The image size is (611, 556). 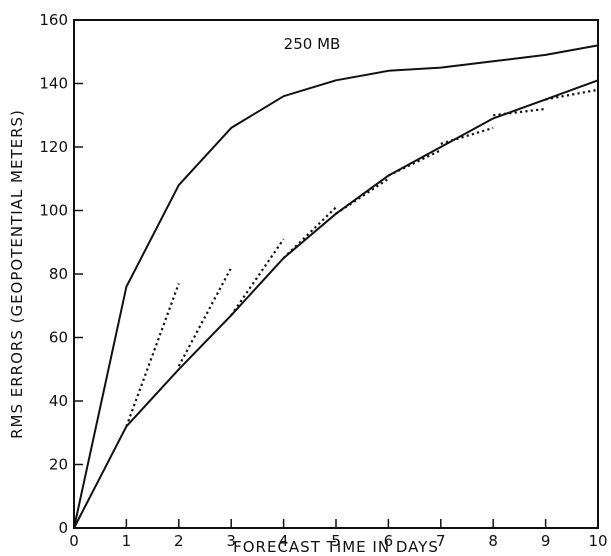 I want to click on y-tick-label: 80, so click(x=58, y=274).